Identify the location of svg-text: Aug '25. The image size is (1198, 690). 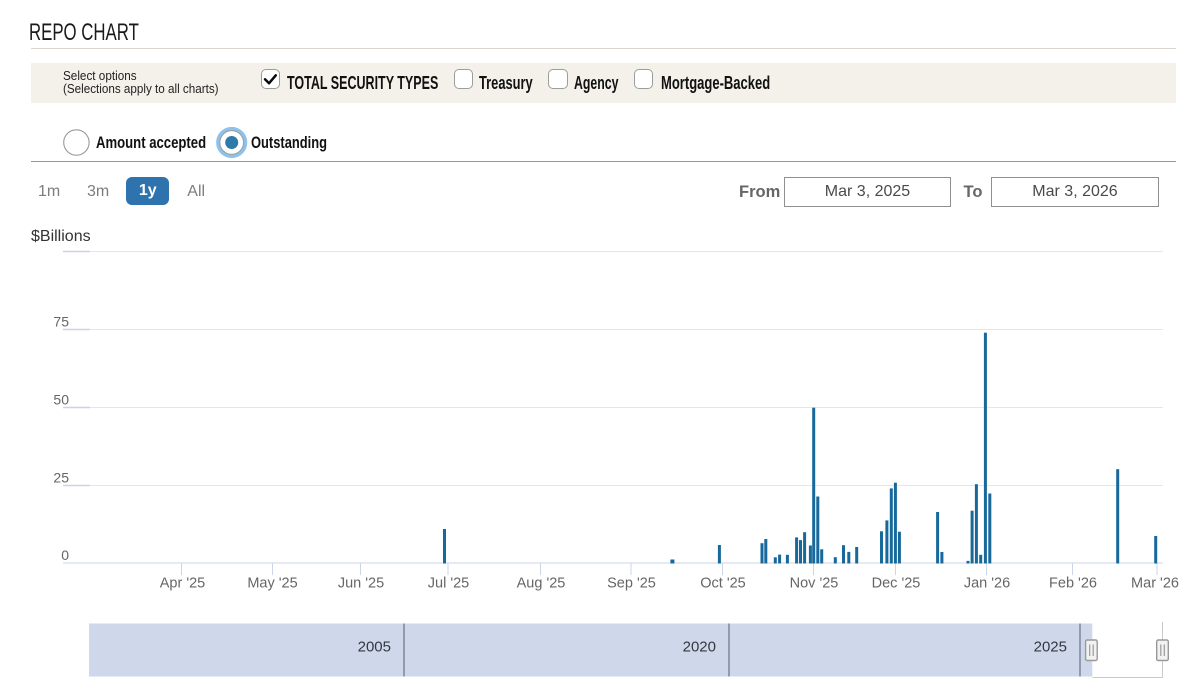
(541, 584).